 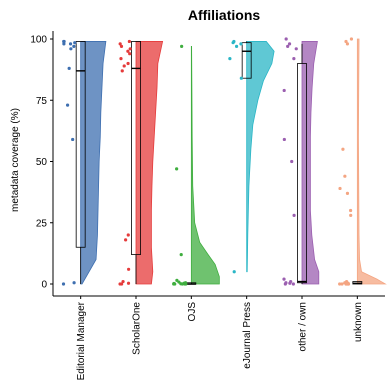 I want to click on x-tick-label: Editorial Manager, so click(x=81, y=340).